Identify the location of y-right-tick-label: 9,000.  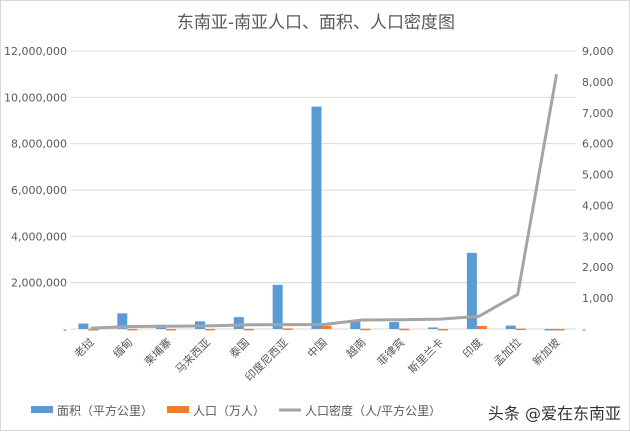
(598, 51).